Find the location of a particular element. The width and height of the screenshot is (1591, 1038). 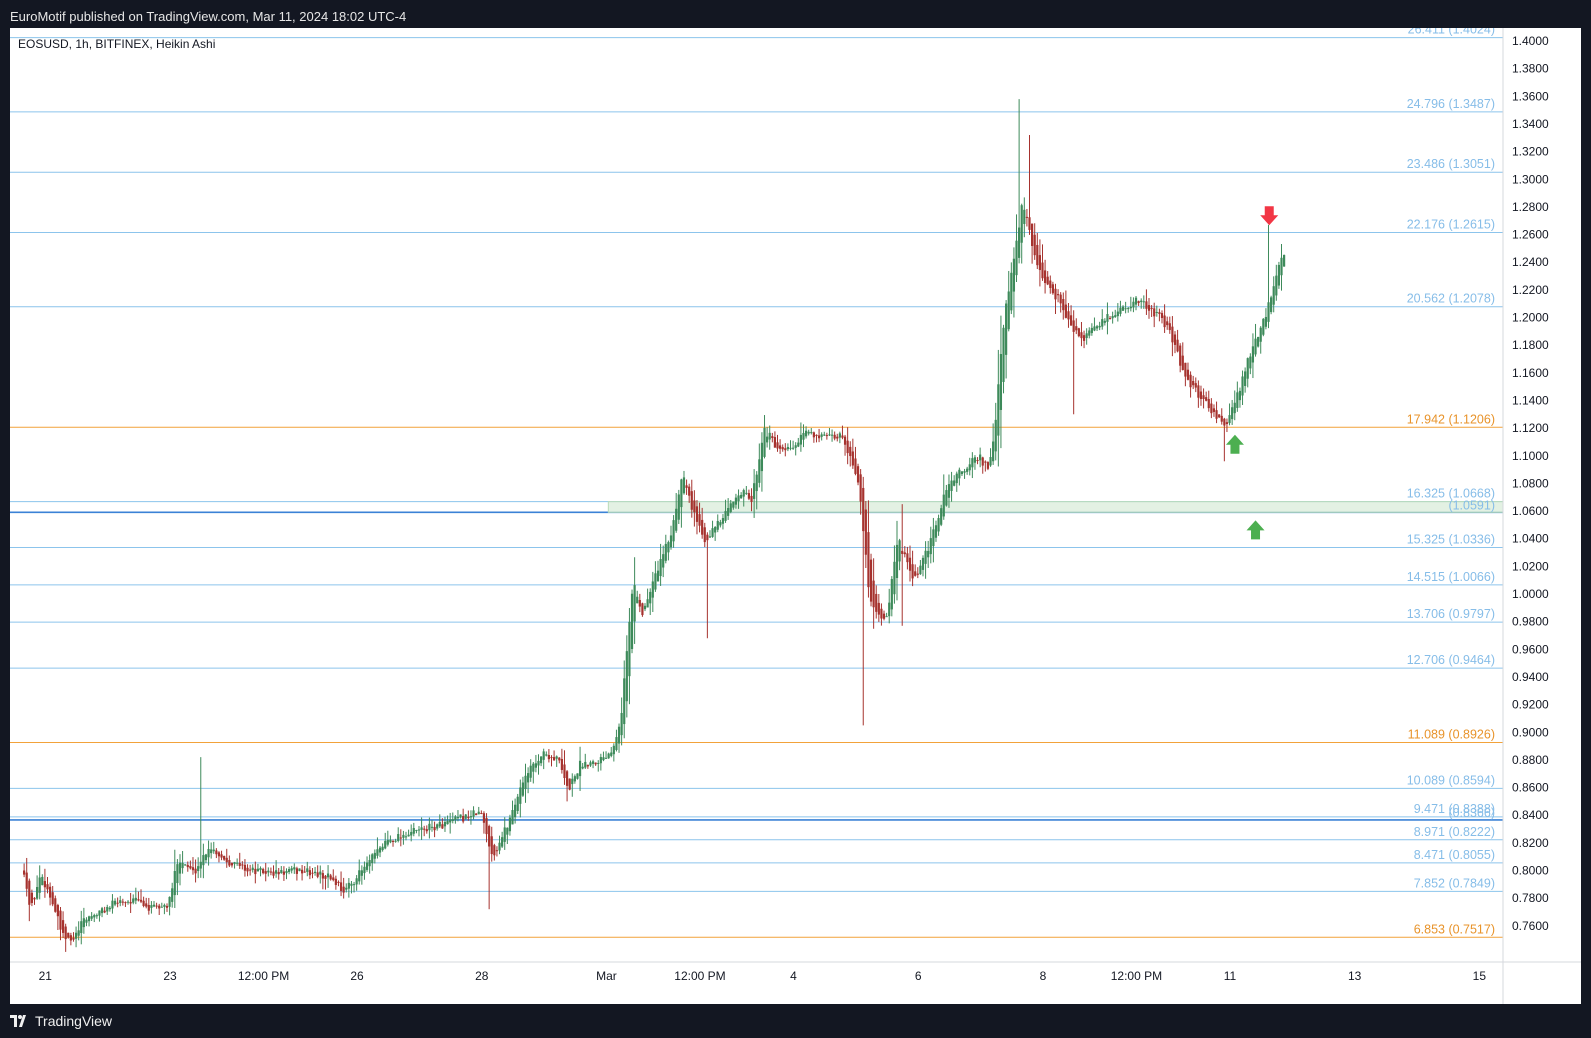

arrow-up-icon is located at coordinates (1234, 444).